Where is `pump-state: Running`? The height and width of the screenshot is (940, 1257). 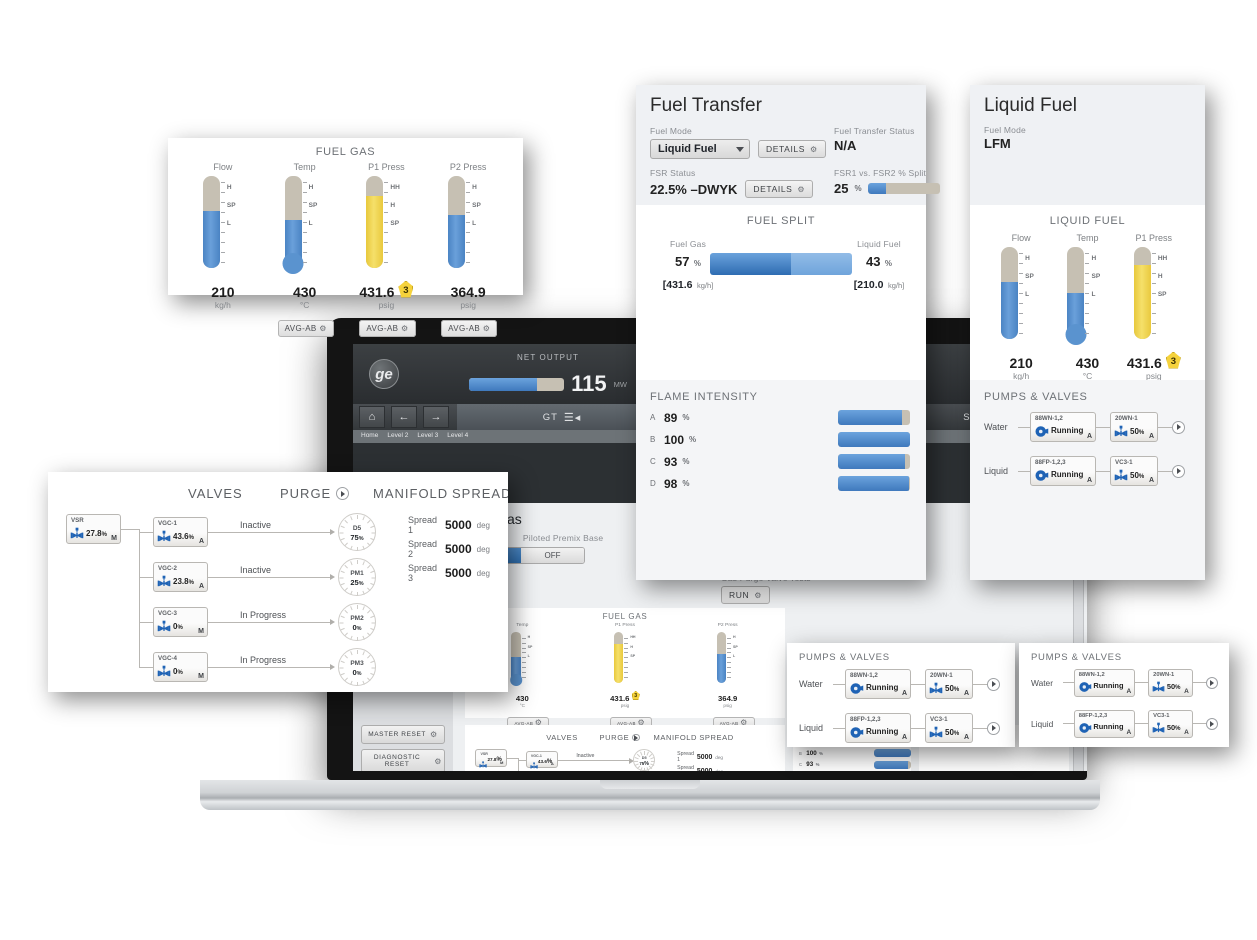 pump-state: Running is located at coordinates (882, 731).